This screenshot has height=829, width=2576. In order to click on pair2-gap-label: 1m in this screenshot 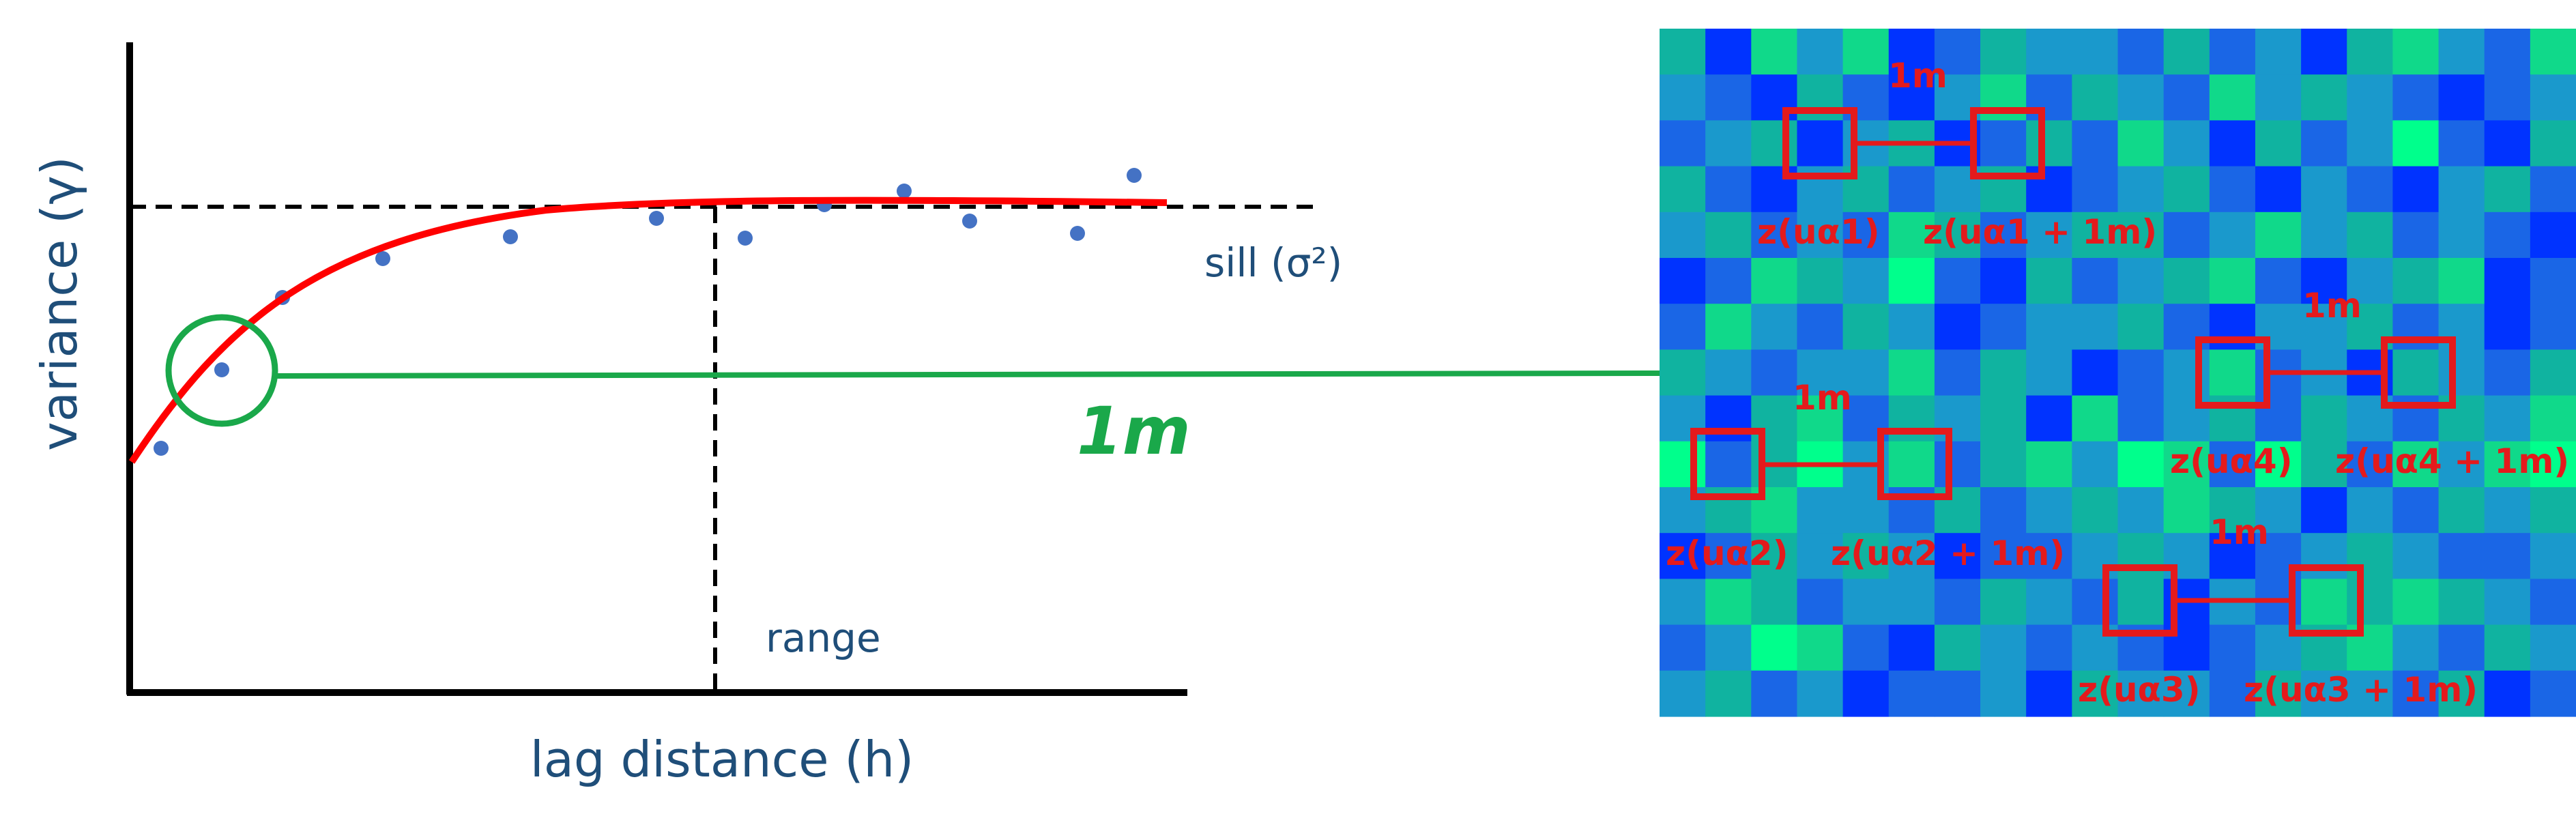, I will do `click(1822, 398)`.